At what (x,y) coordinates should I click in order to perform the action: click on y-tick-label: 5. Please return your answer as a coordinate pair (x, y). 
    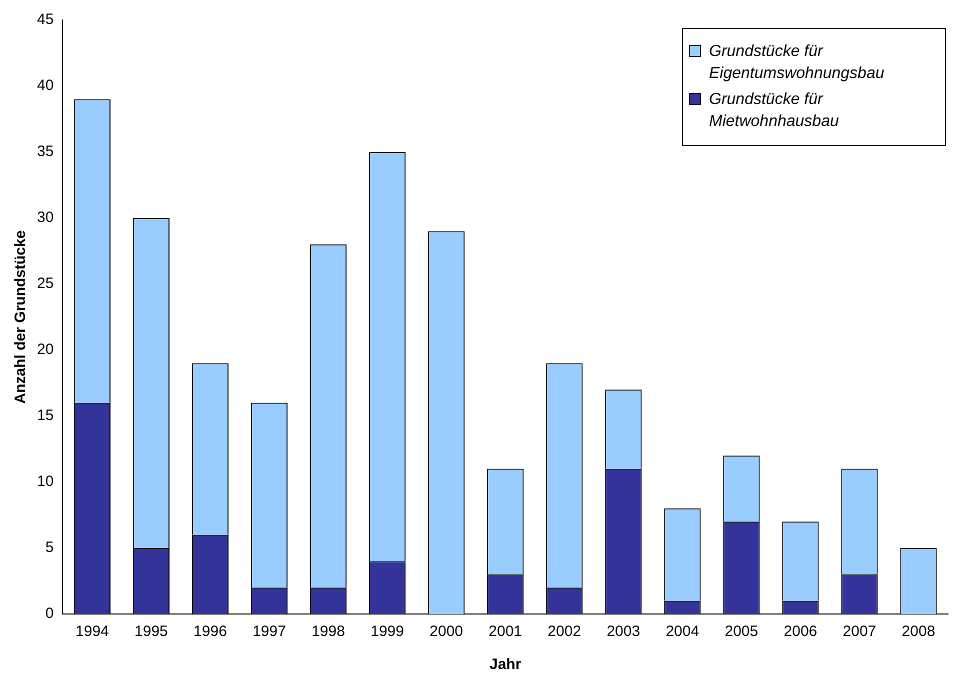
    Looking at the image, I should click on (49, 547).